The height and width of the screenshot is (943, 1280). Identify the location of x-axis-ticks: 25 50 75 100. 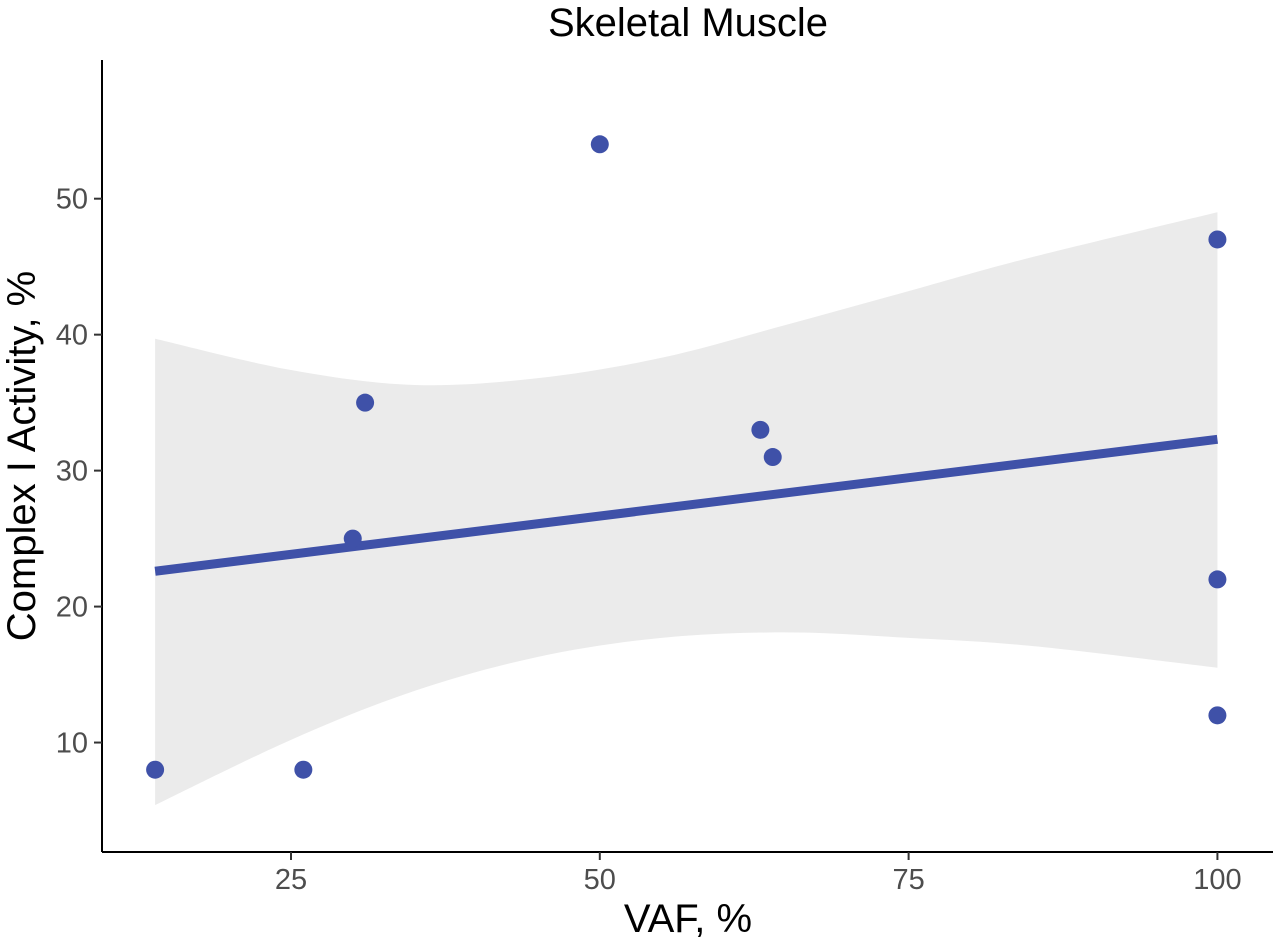
(758, 874).